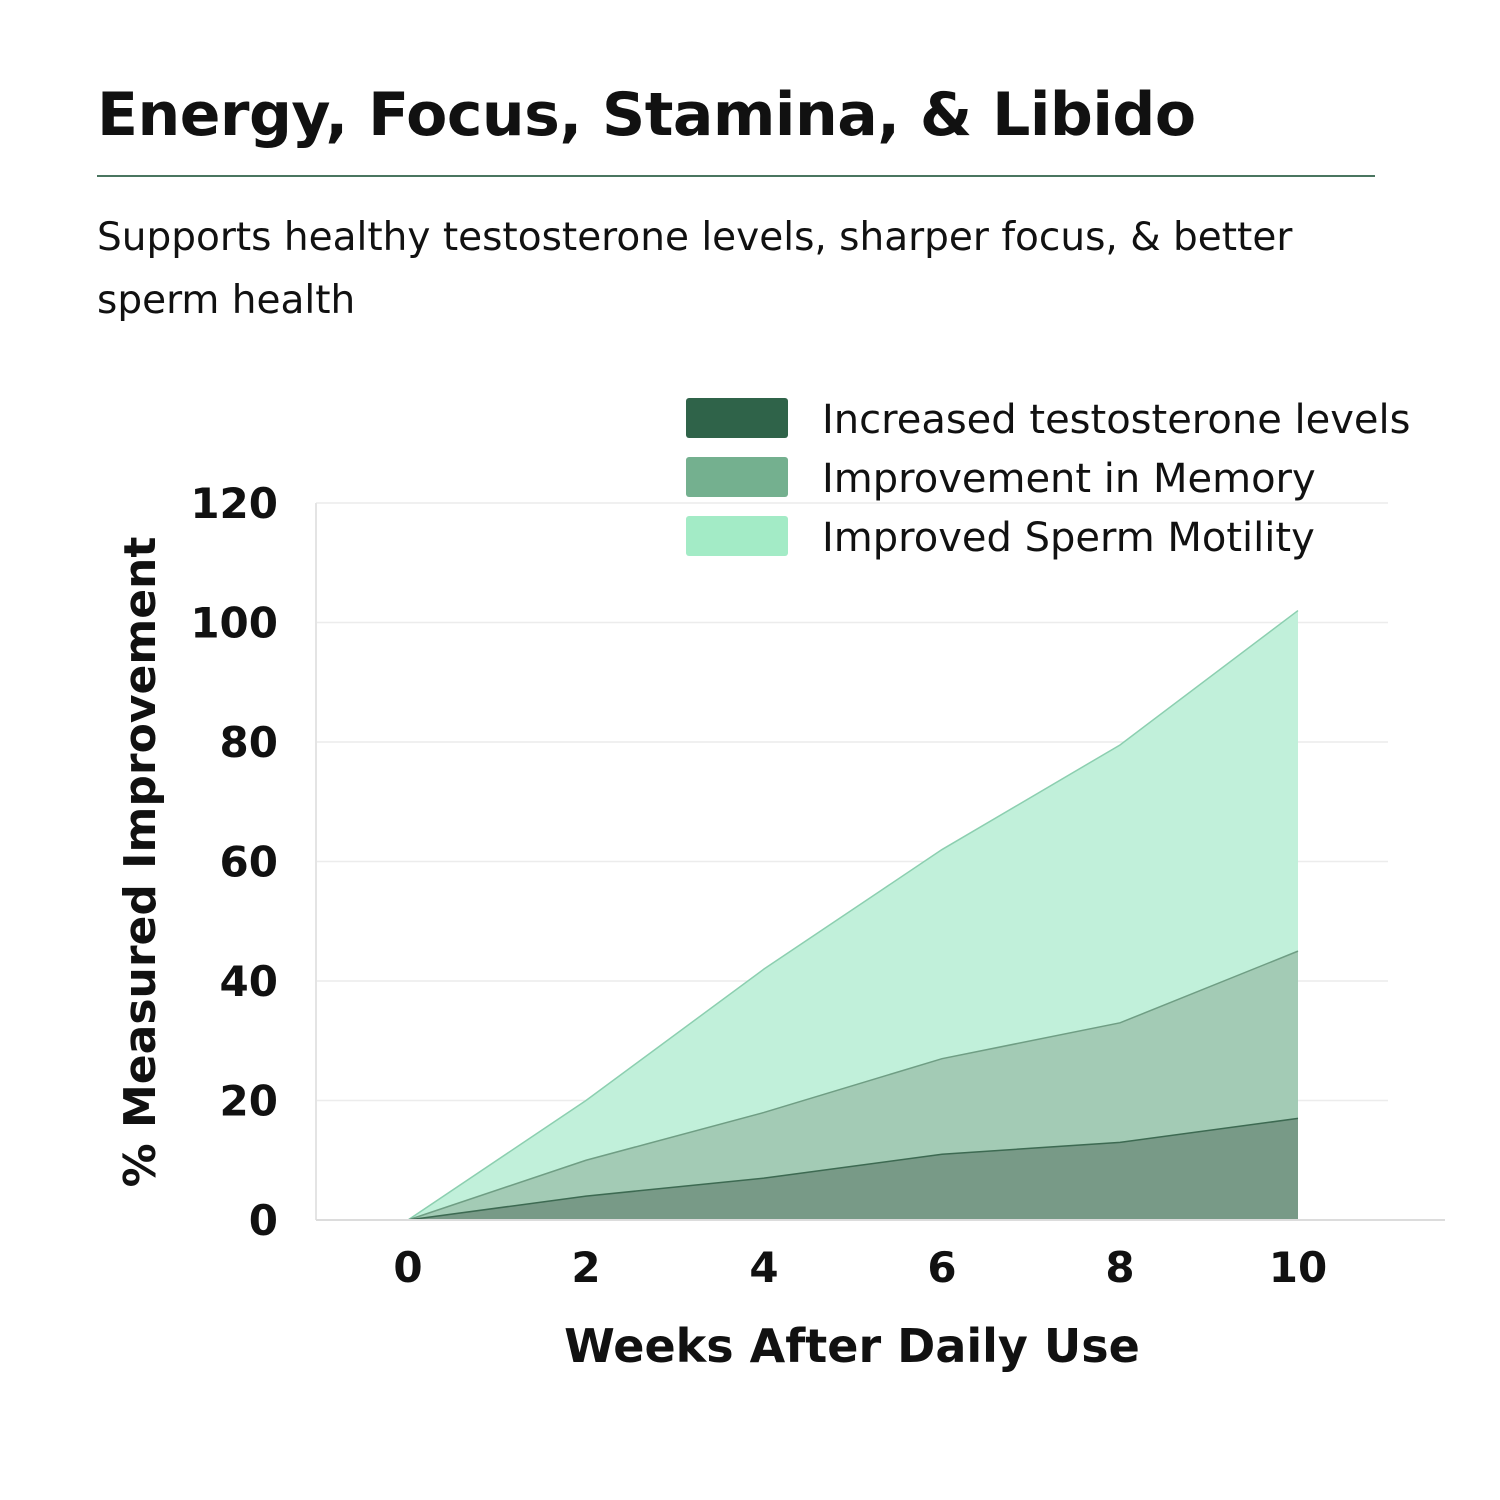 This screenshot has width=1500, height=1500. I want to click on x-tick-label: 2, so click(585, 1267).